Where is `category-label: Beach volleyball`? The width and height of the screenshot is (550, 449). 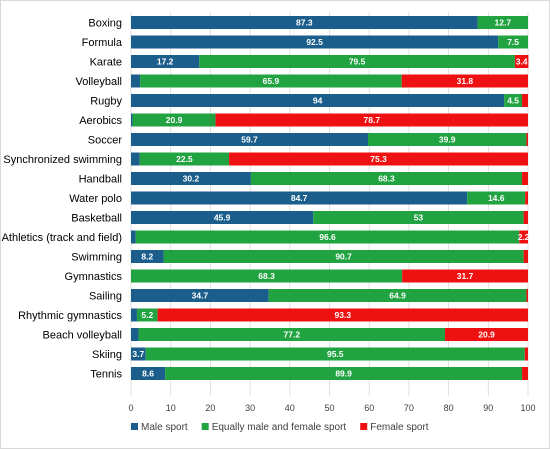 category-label: Beach volleyball is located at coordinates (83, 336).